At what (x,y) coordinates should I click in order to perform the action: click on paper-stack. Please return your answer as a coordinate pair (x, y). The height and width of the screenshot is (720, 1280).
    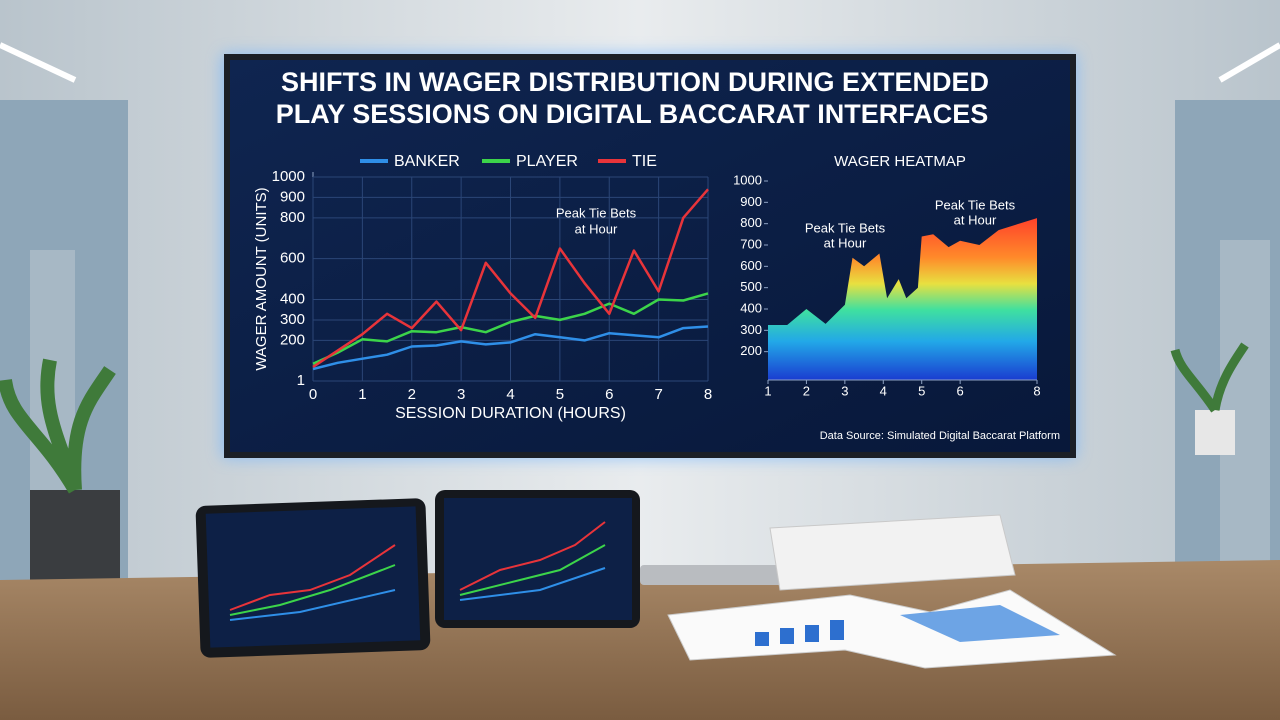
    Looking at the image, I should click on (892, 552).